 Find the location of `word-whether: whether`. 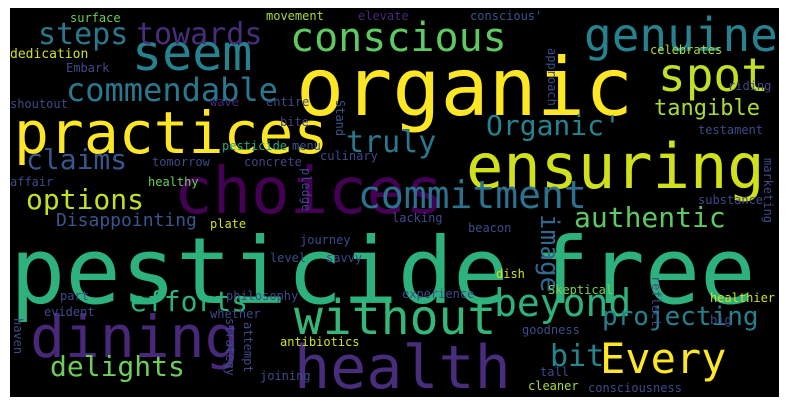

word-whether: whether is located at coordinates (235, 314).